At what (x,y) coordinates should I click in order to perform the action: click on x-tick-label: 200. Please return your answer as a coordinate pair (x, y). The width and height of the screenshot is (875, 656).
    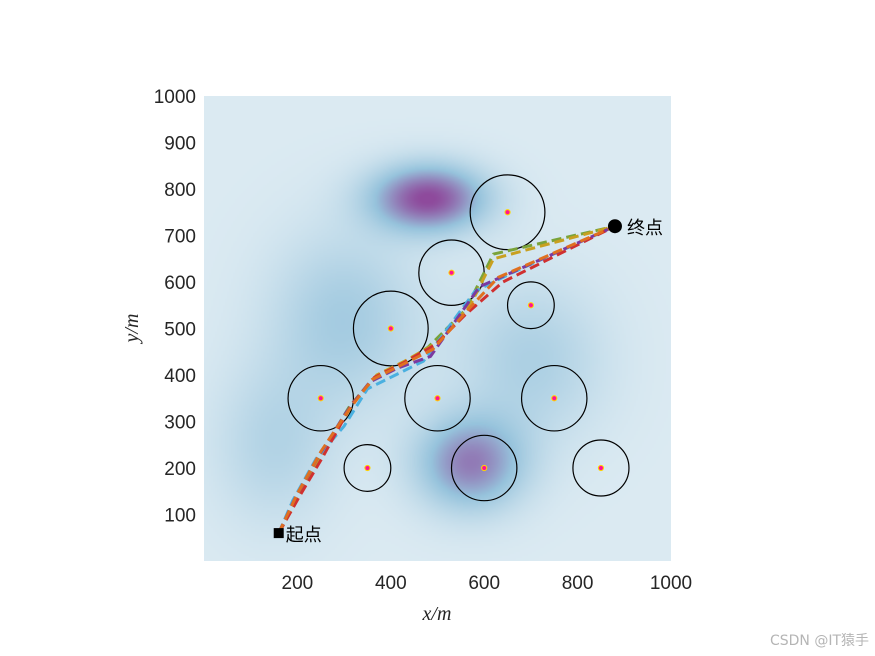
    Looking at the image, I should click on (298, 583).